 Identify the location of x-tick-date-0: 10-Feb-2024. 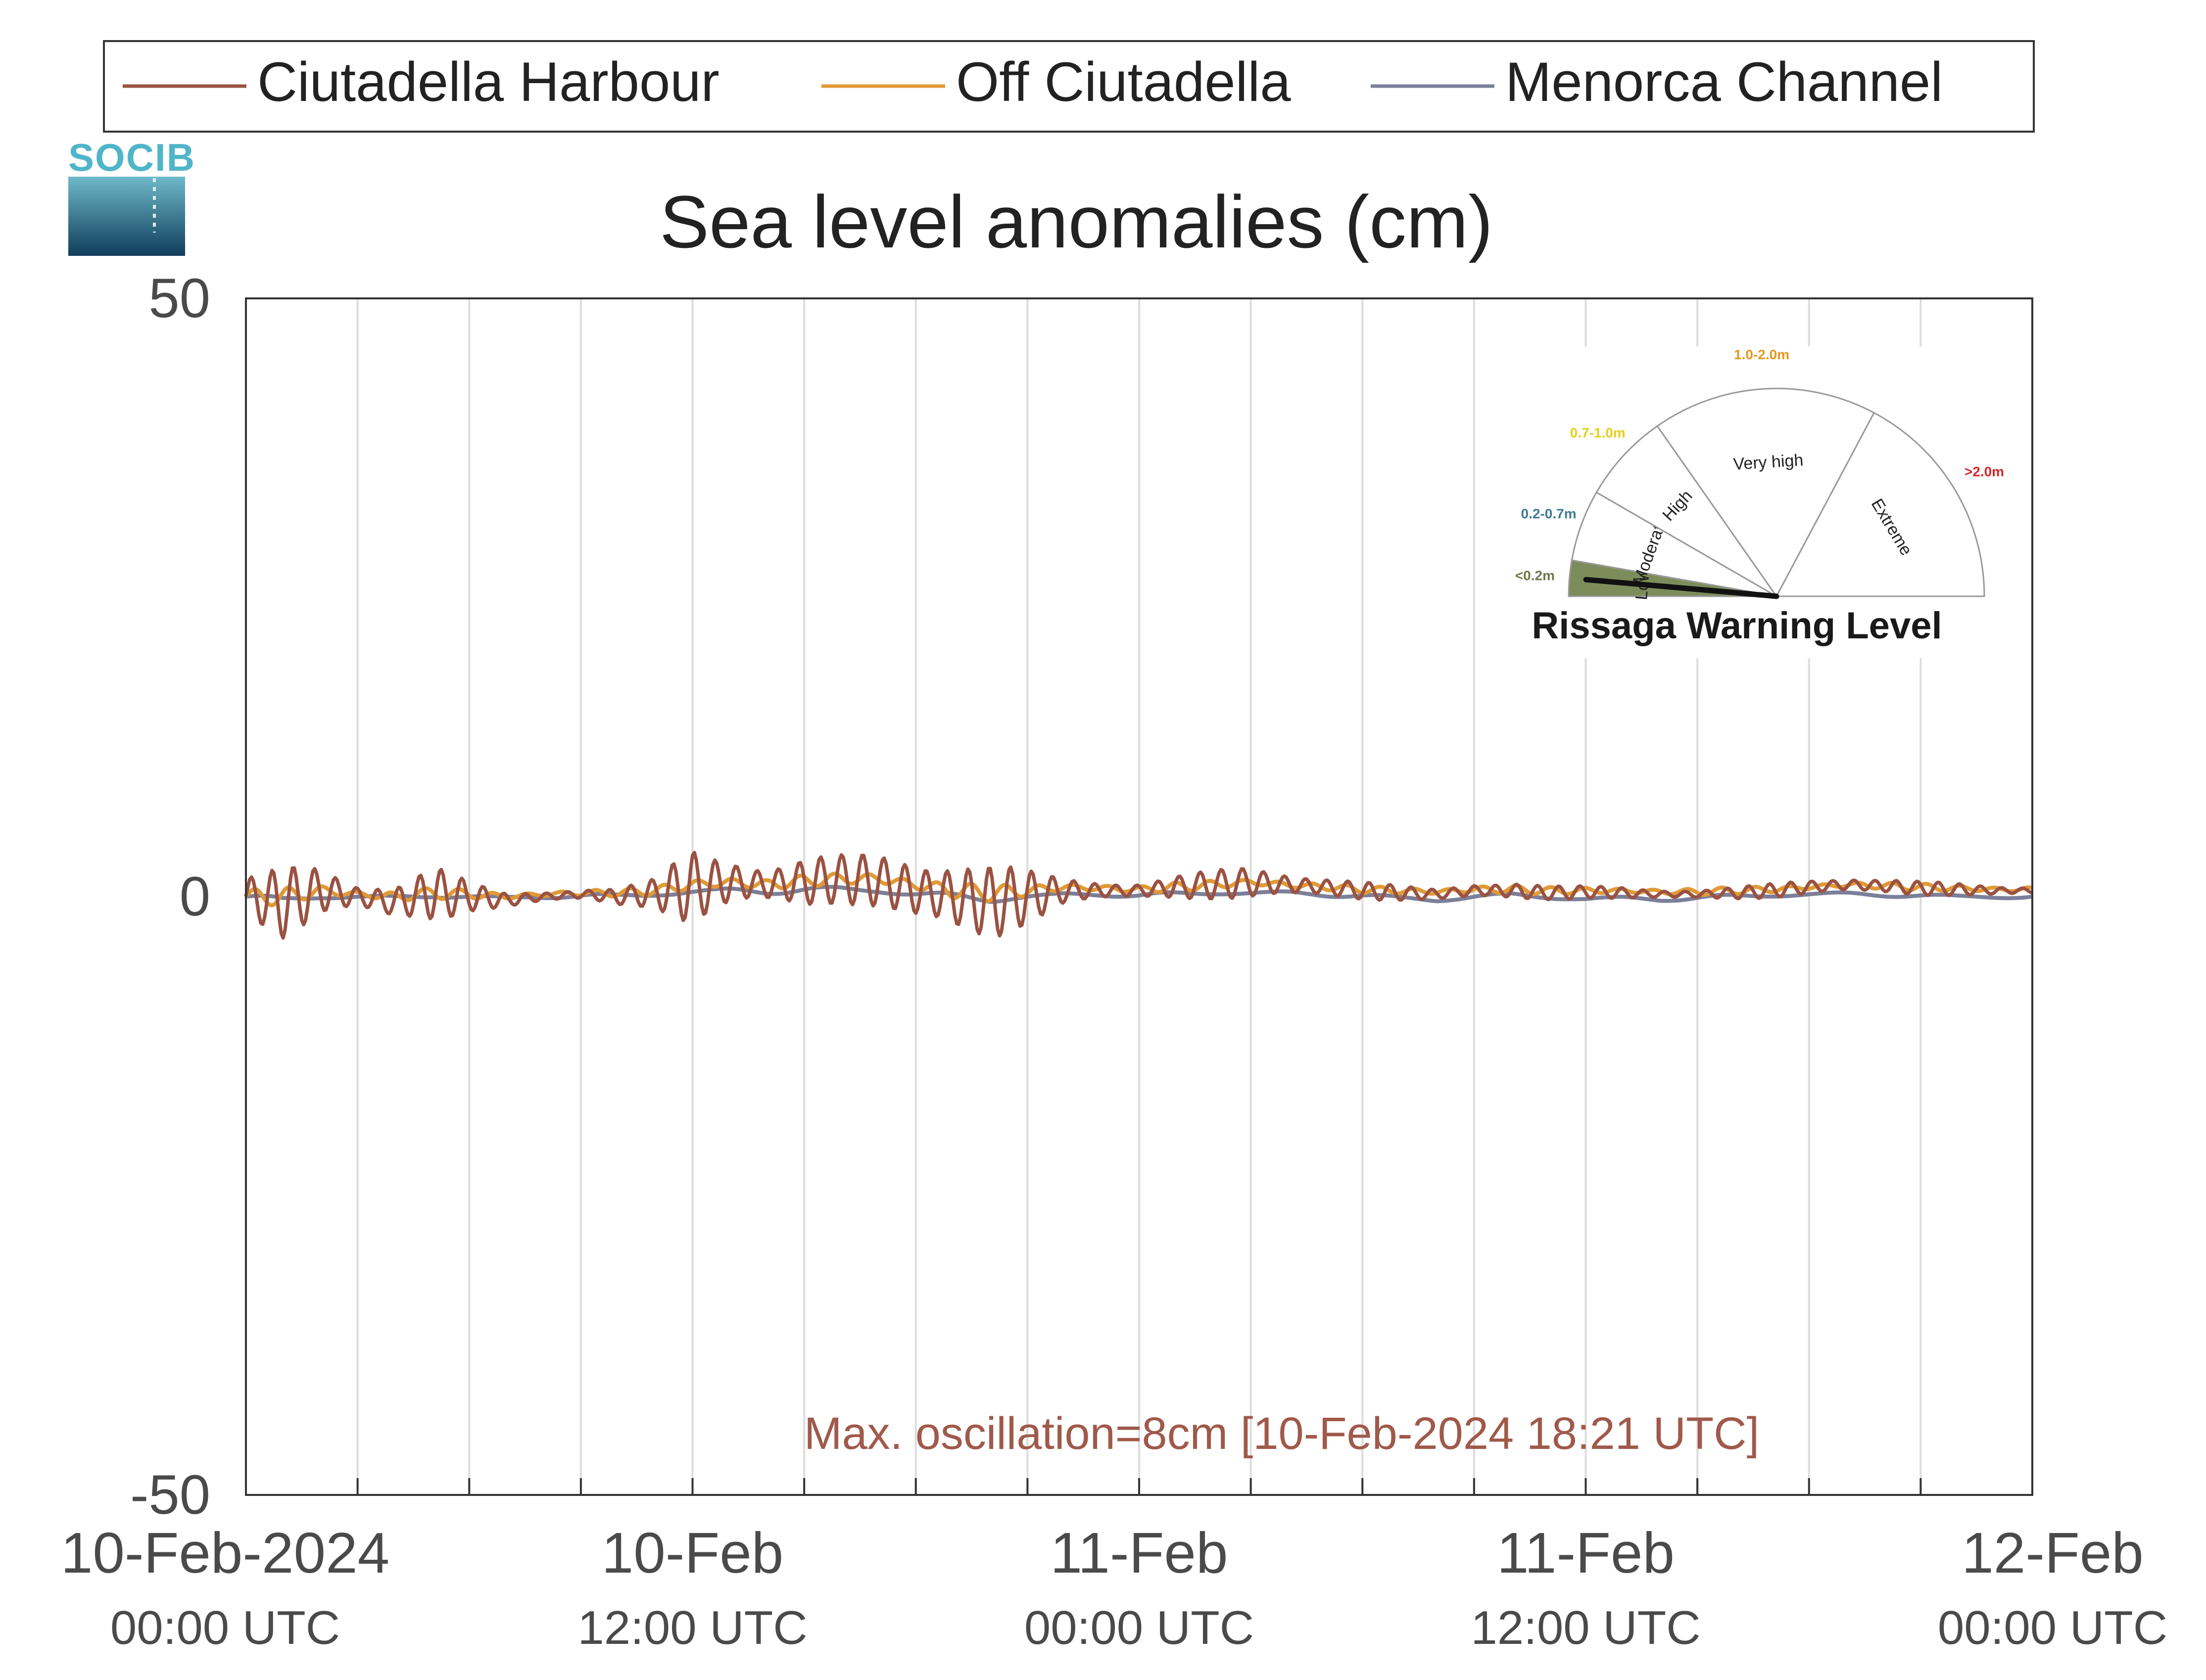
(225, 1553).